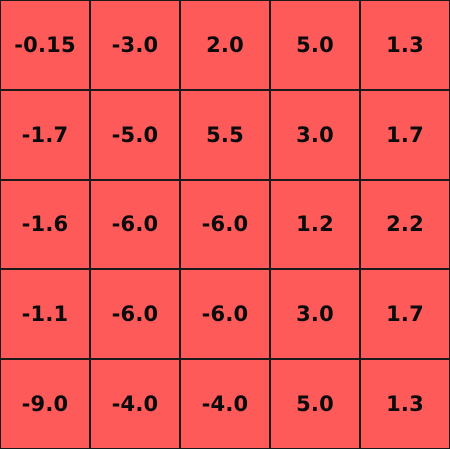 Image resolution: width=450 pixels, height=449 pixels. What do you see at coordinates (45, 404) in the screenshot?
I see `board-cell-r4-c0: -9.0` at bounding box center [45, 404].